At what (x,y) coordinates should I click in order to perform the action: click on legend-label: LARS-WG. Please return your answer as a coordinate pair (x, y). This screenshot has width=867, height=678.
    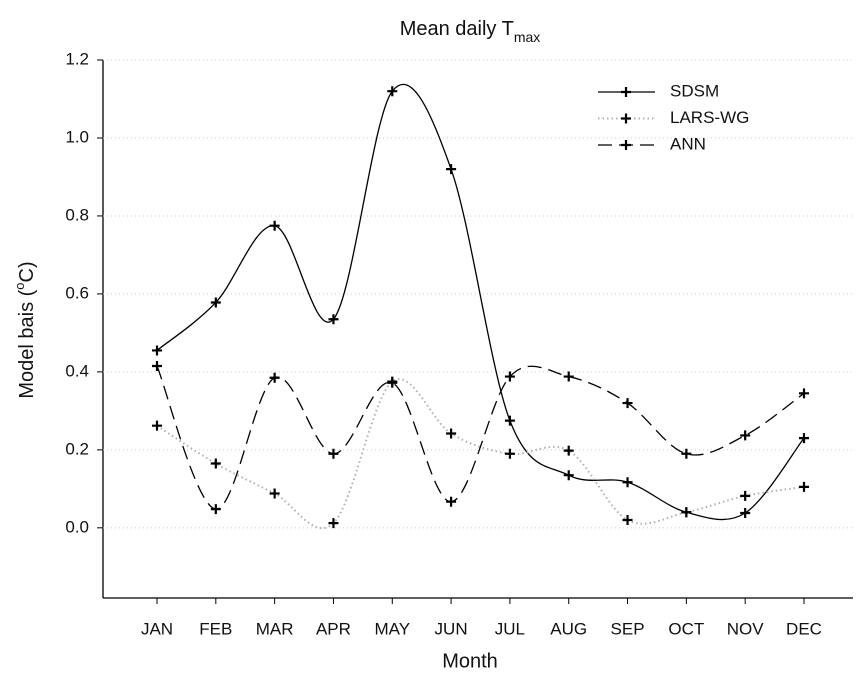
    Looking at the image, I should click on (709, 117).